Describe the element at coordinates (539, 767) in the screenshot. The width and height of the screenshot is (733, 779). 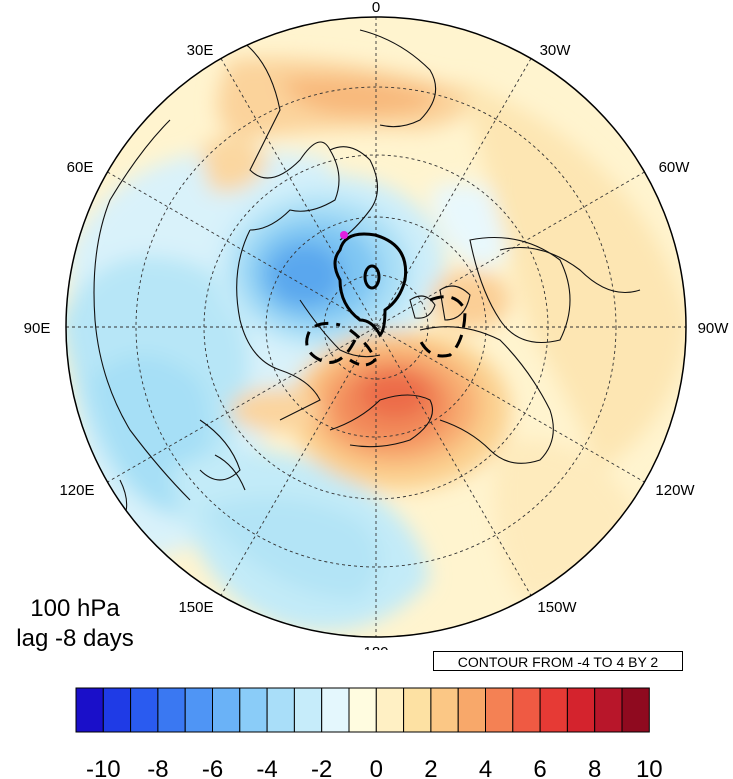
I see `colorbar-tick-label: 6` at that location.